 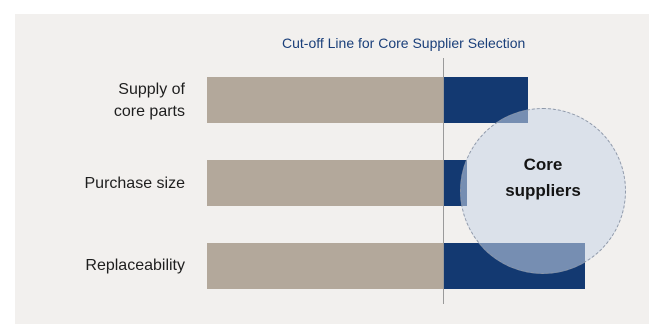 What do you see at coordinates (325, 266) in the screenshot?
I see `base-bar-replaceability` at bounding box center [325, 266].